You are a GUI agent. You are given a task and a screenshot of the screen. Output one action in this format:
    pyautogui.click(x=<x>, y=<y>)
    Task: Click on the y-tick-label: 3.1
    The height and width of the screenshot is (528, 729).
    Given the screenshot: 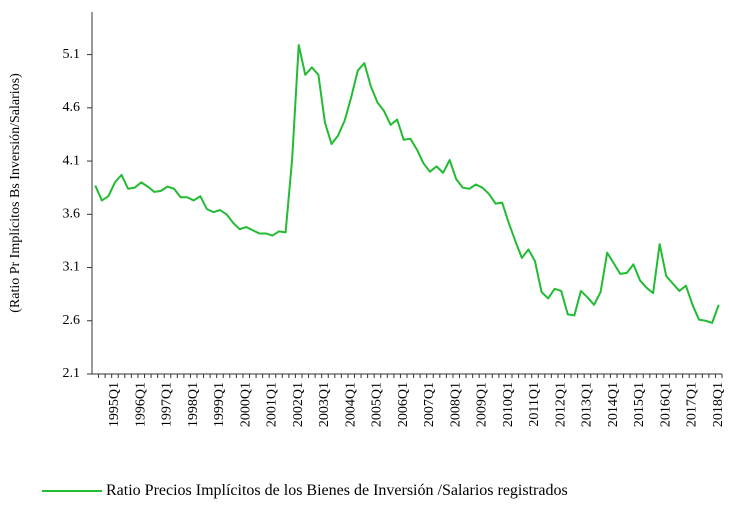 What is the action you would take?
    pyautogui.click(x=72, y=267)
    